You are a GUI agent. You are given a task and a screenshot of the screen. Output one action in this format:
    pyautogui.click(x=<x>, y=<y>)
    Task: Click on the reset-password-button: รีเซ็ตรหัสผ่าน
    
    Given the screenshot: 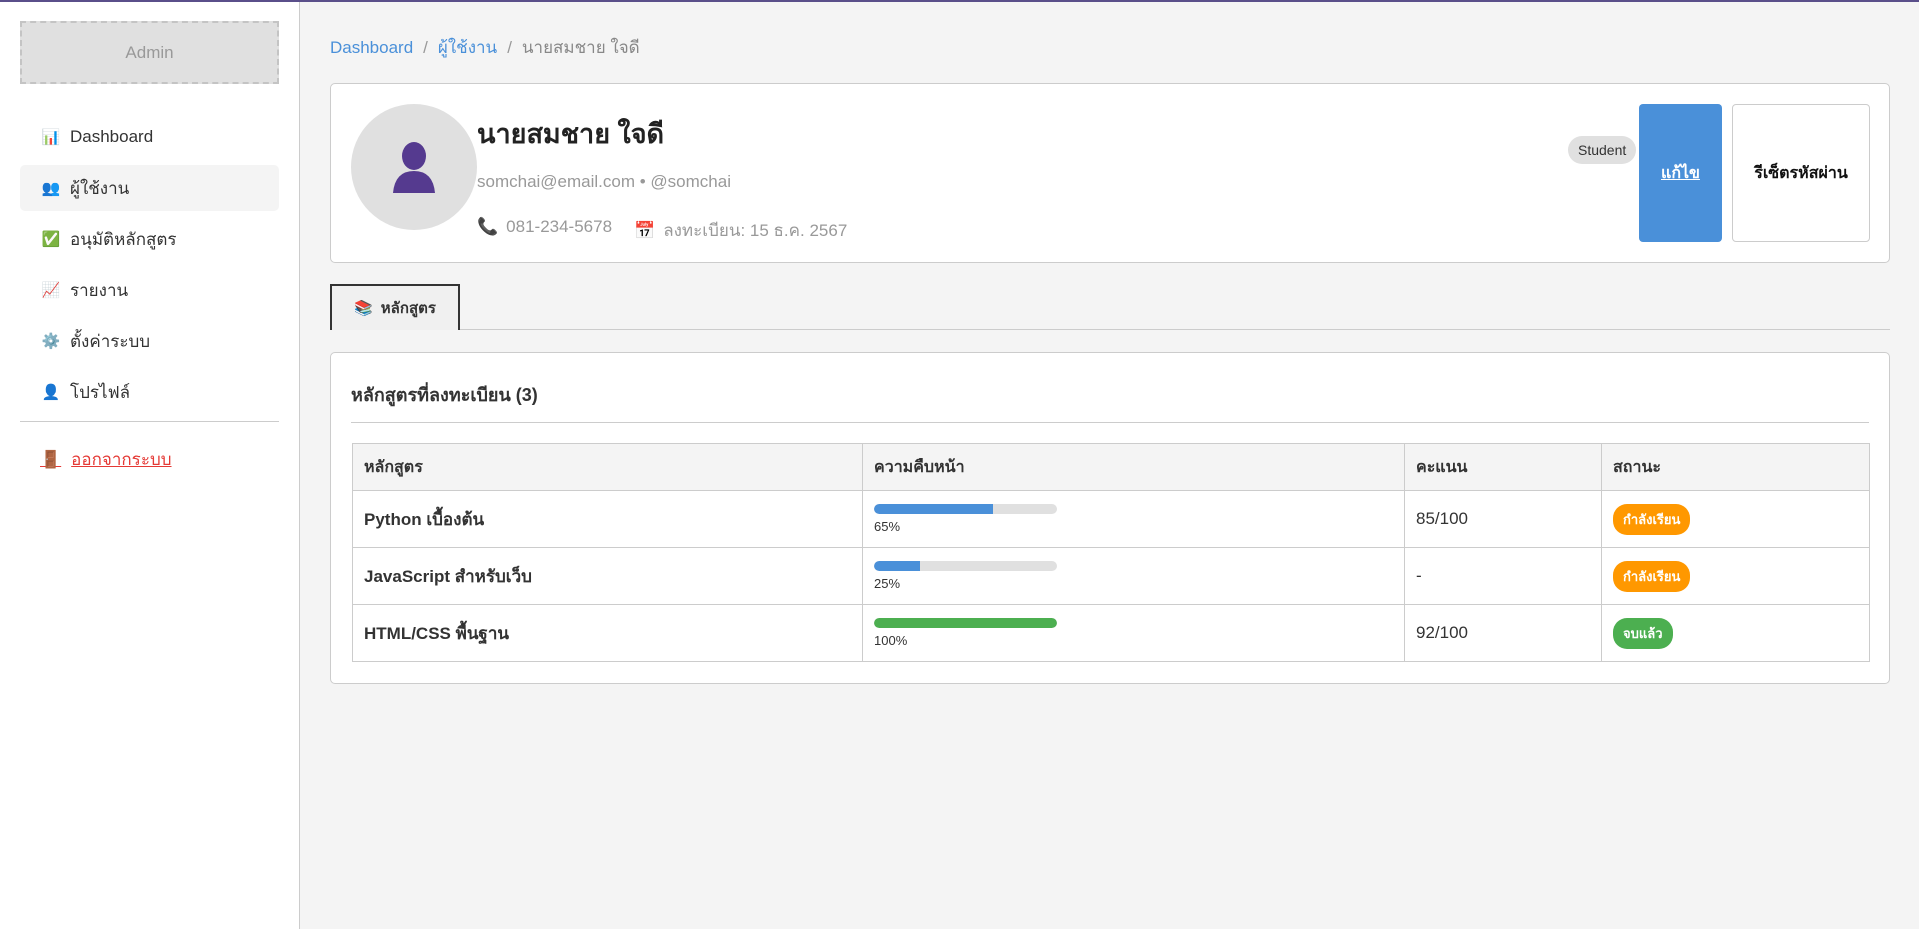 What is the action you would take?
    pyautogui.click(x=1801, y=173)
    